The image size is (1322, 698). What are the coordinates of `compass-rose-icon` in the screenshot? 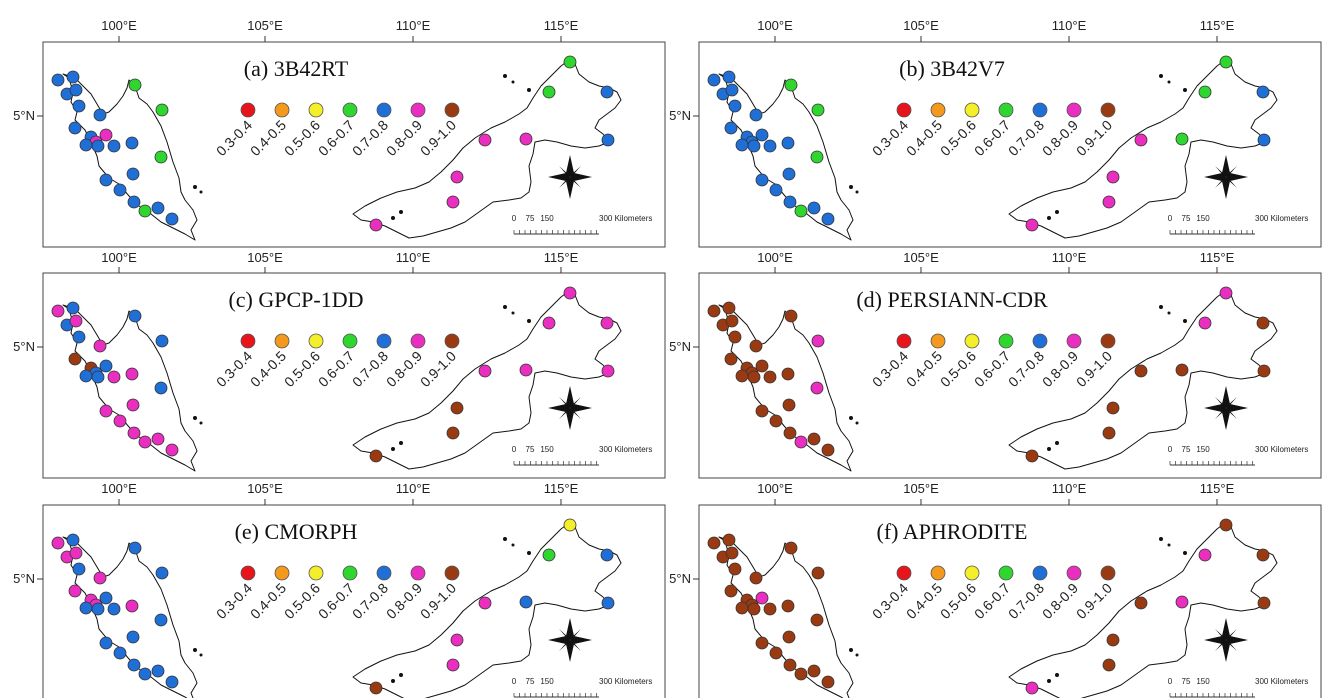 It's located at (1226, 408).